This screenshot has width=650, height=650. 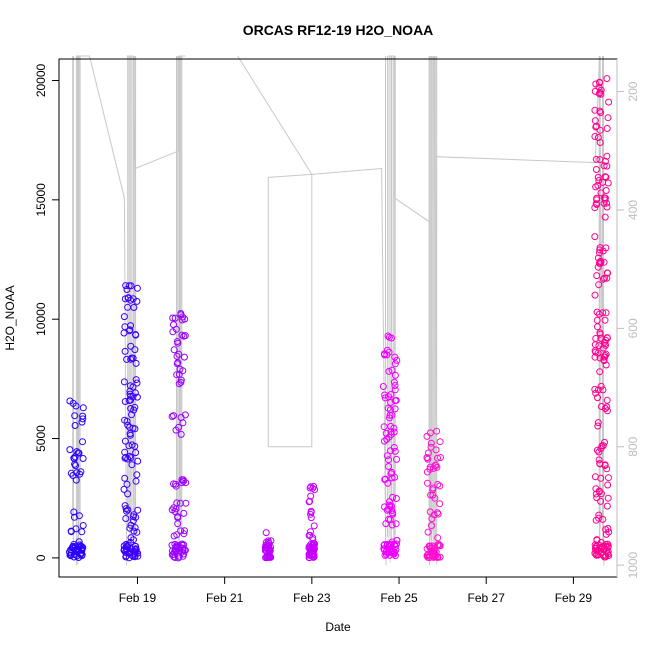 I want to click on right-tick-label: 400, so click(x=633, y=210).